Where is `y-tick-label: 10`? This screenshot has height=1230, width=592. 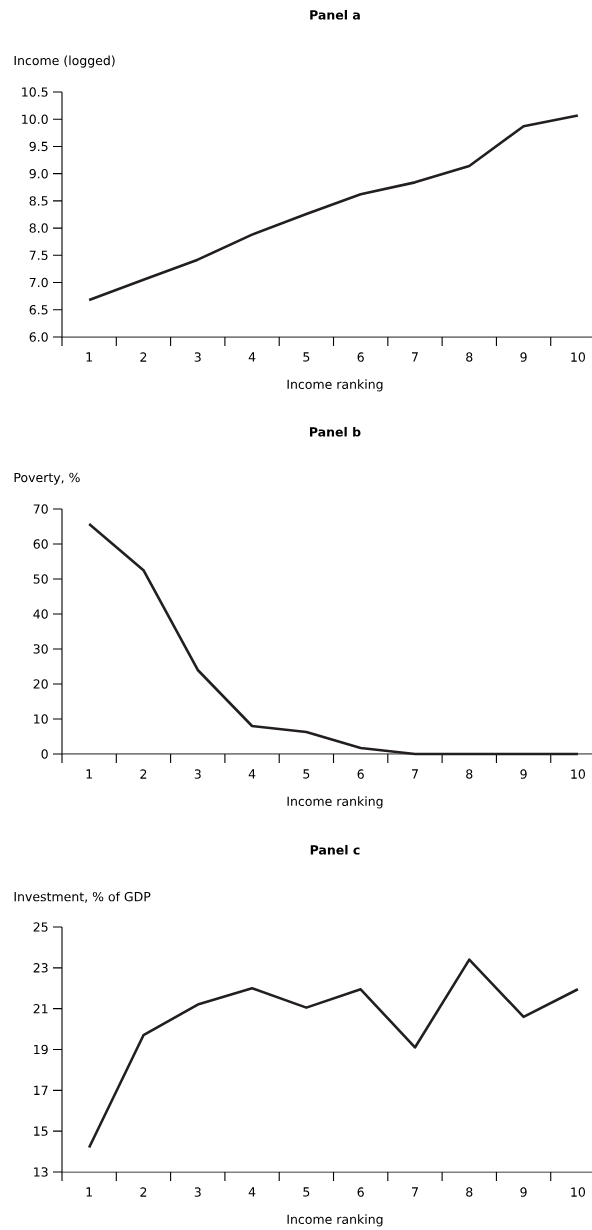
y-tick-label: 10 is located at coordinates (41, 719).